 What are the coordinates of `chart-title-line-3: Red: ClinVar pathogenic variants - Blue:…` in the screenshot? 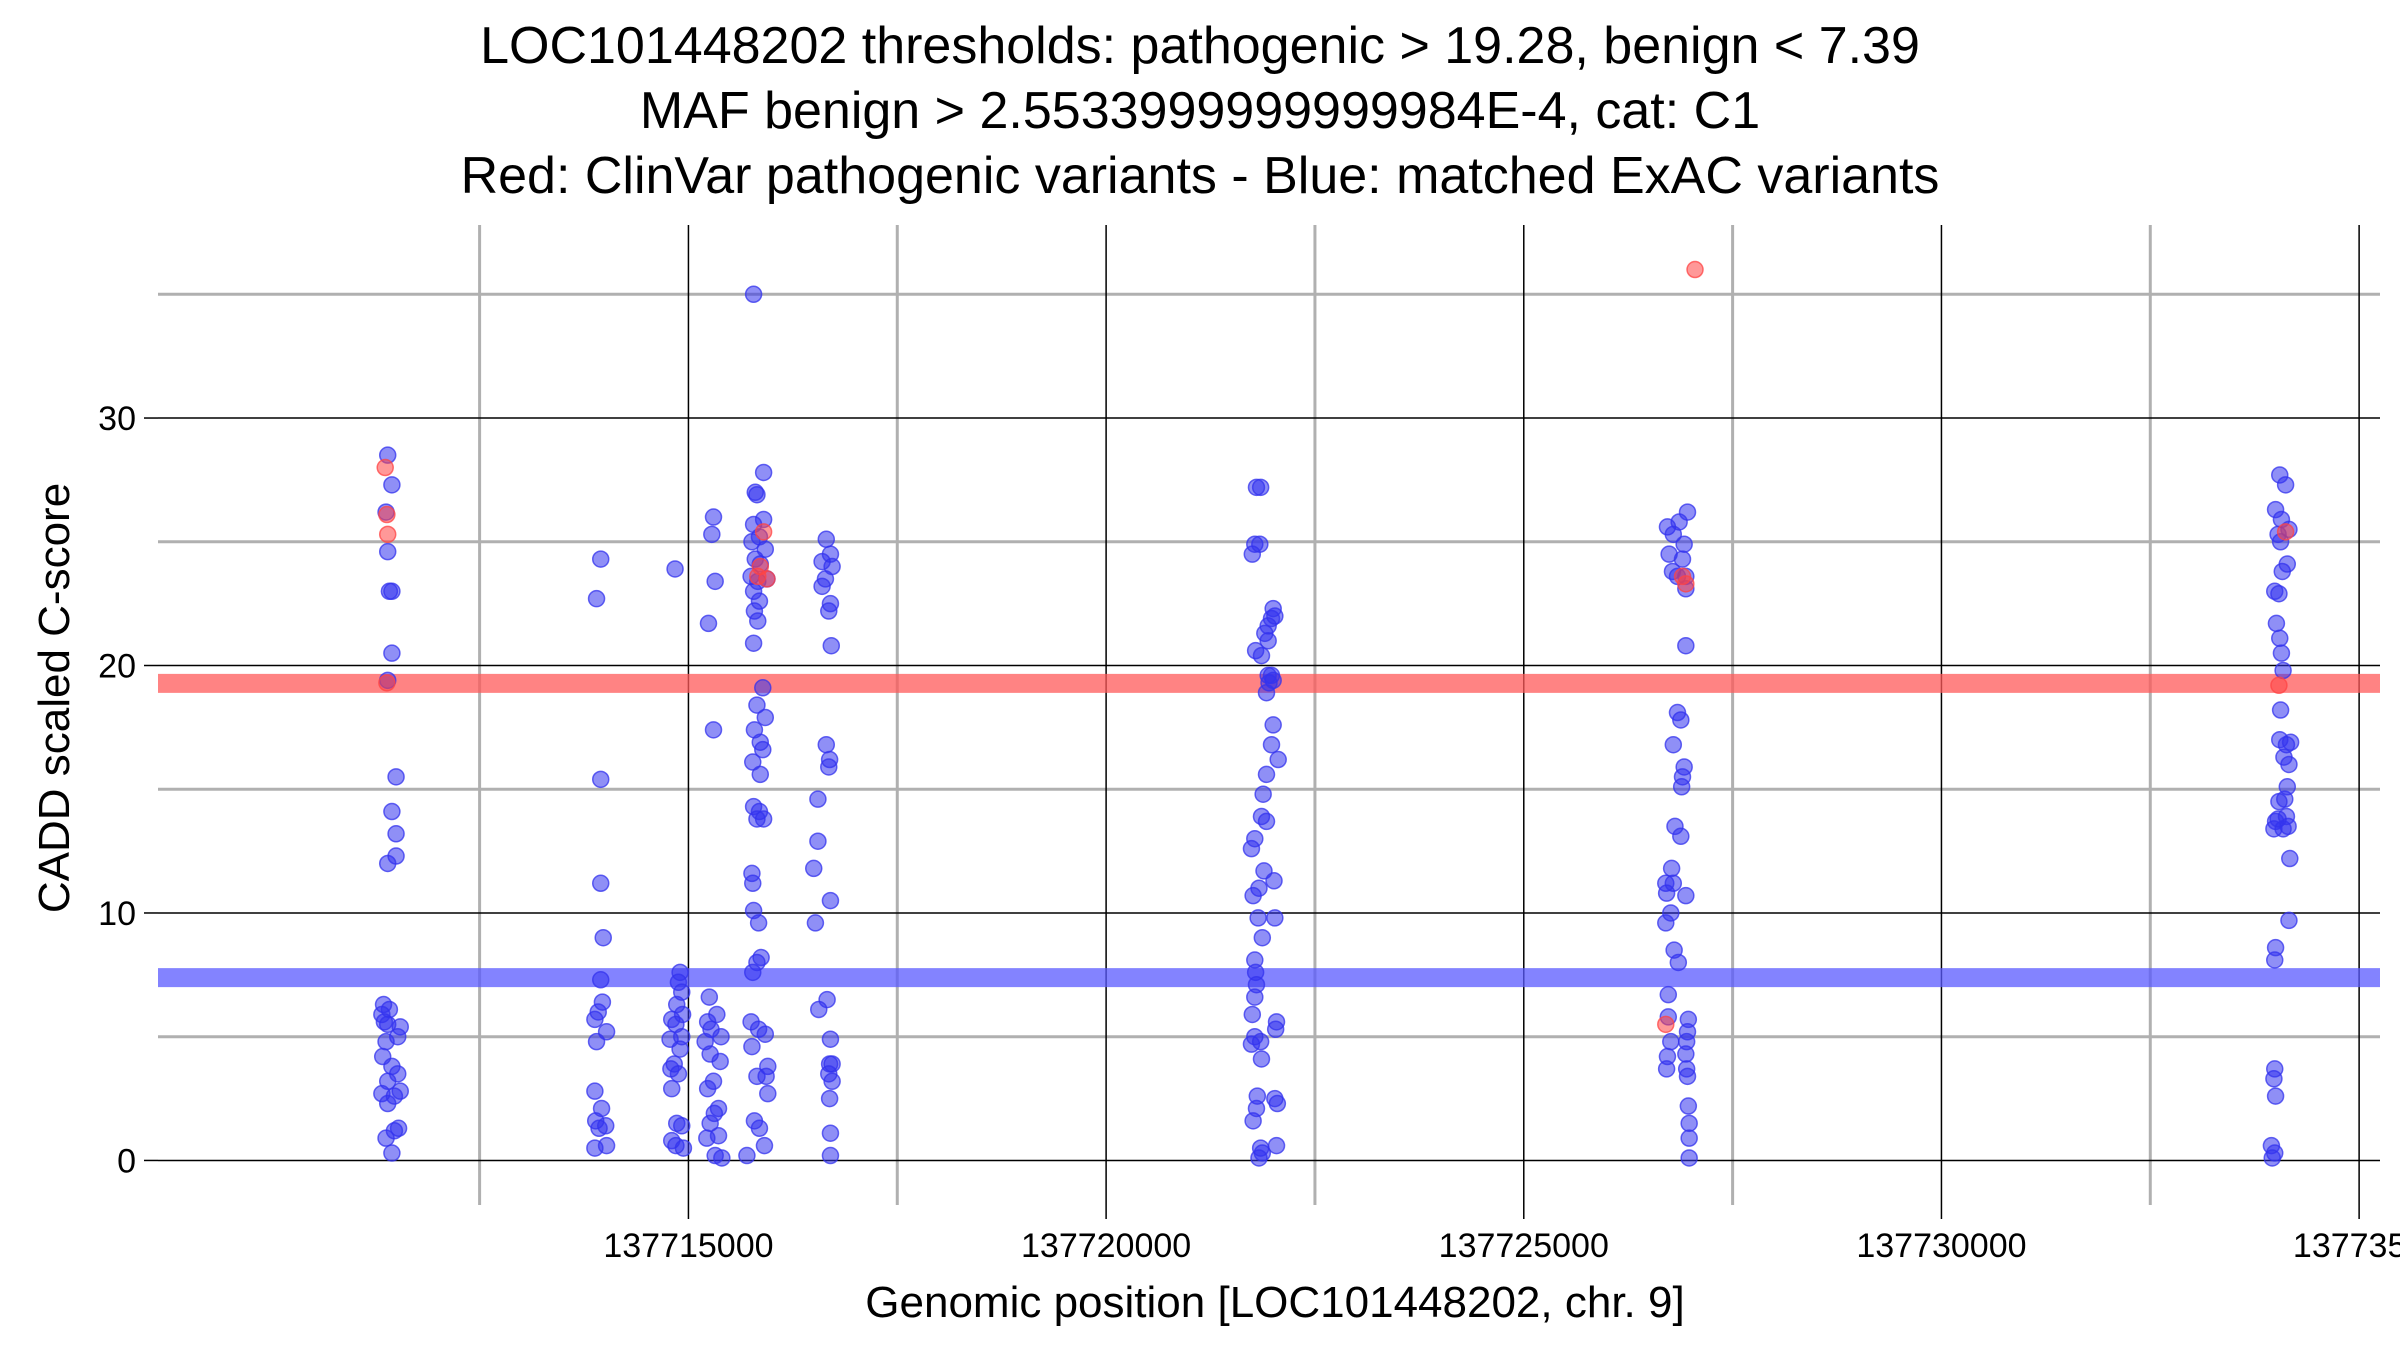 It's located at (1200, 176).